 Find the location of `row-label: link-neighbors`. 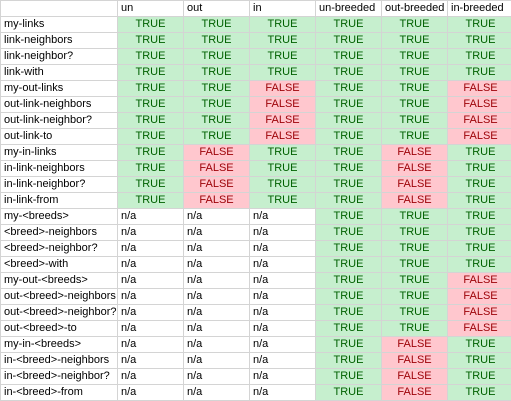

row-label: link-neighbors is located at coordinates (59, 40).